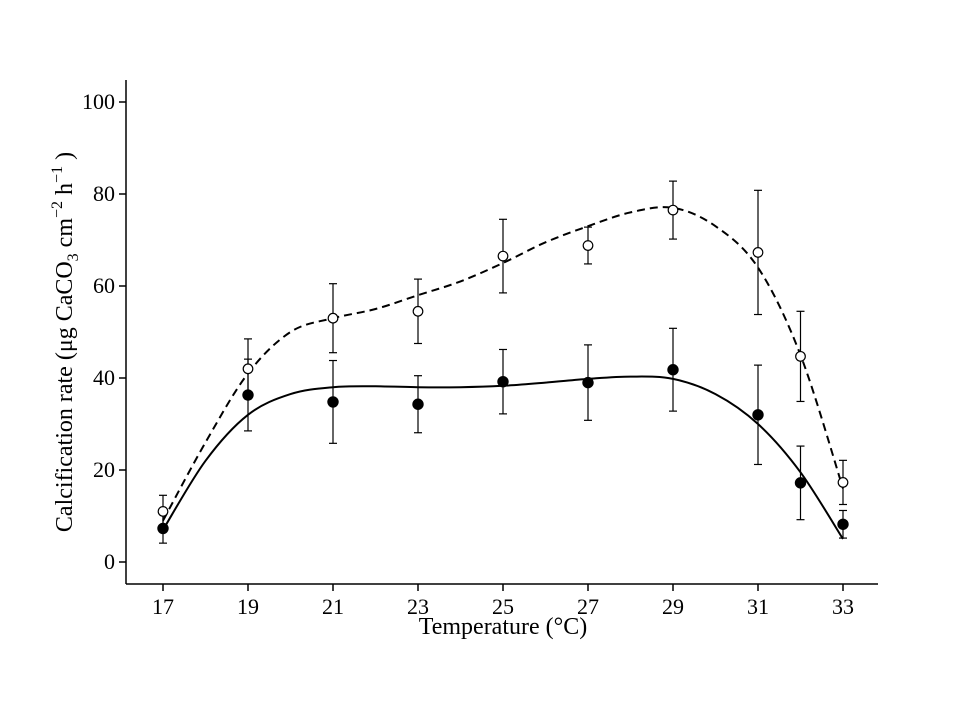 The image size is (960, 720). What do you see at coordinates (333, 606) in the screenshot?
I see `x-tick-label: 21` at bounding box center [333, 606].